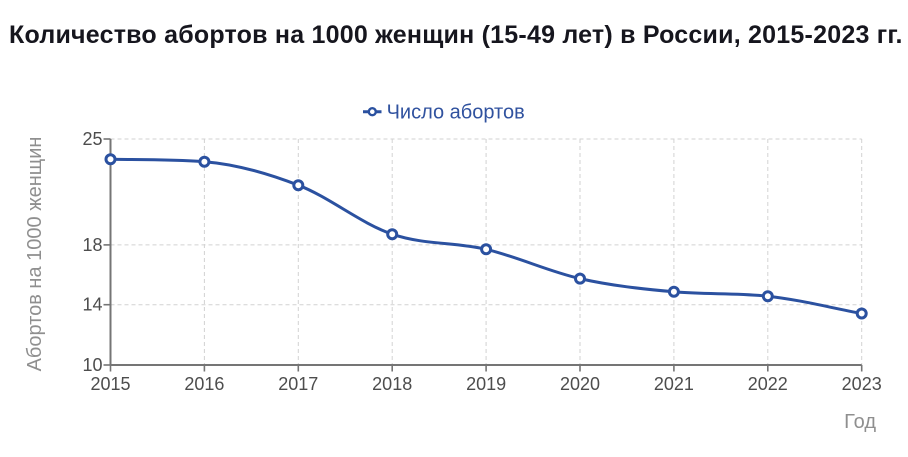 This screenshot has width=908, height=457. What do you see at coordinates (580, 384) in the screenshot?
I see `svg-text: 2020` at bounding box center [580, 384].